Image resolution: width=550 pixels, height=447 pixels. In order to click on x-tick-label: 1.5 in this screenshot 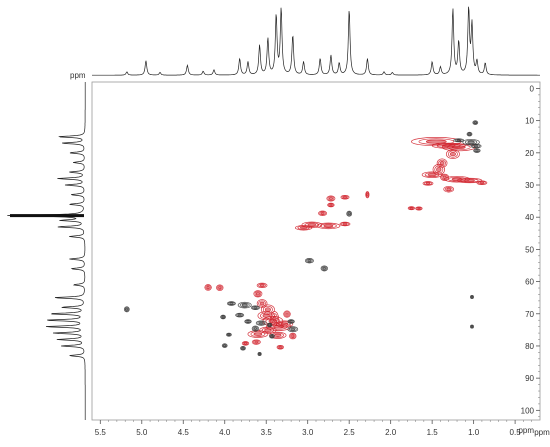, I will do `click(433, 432)`.